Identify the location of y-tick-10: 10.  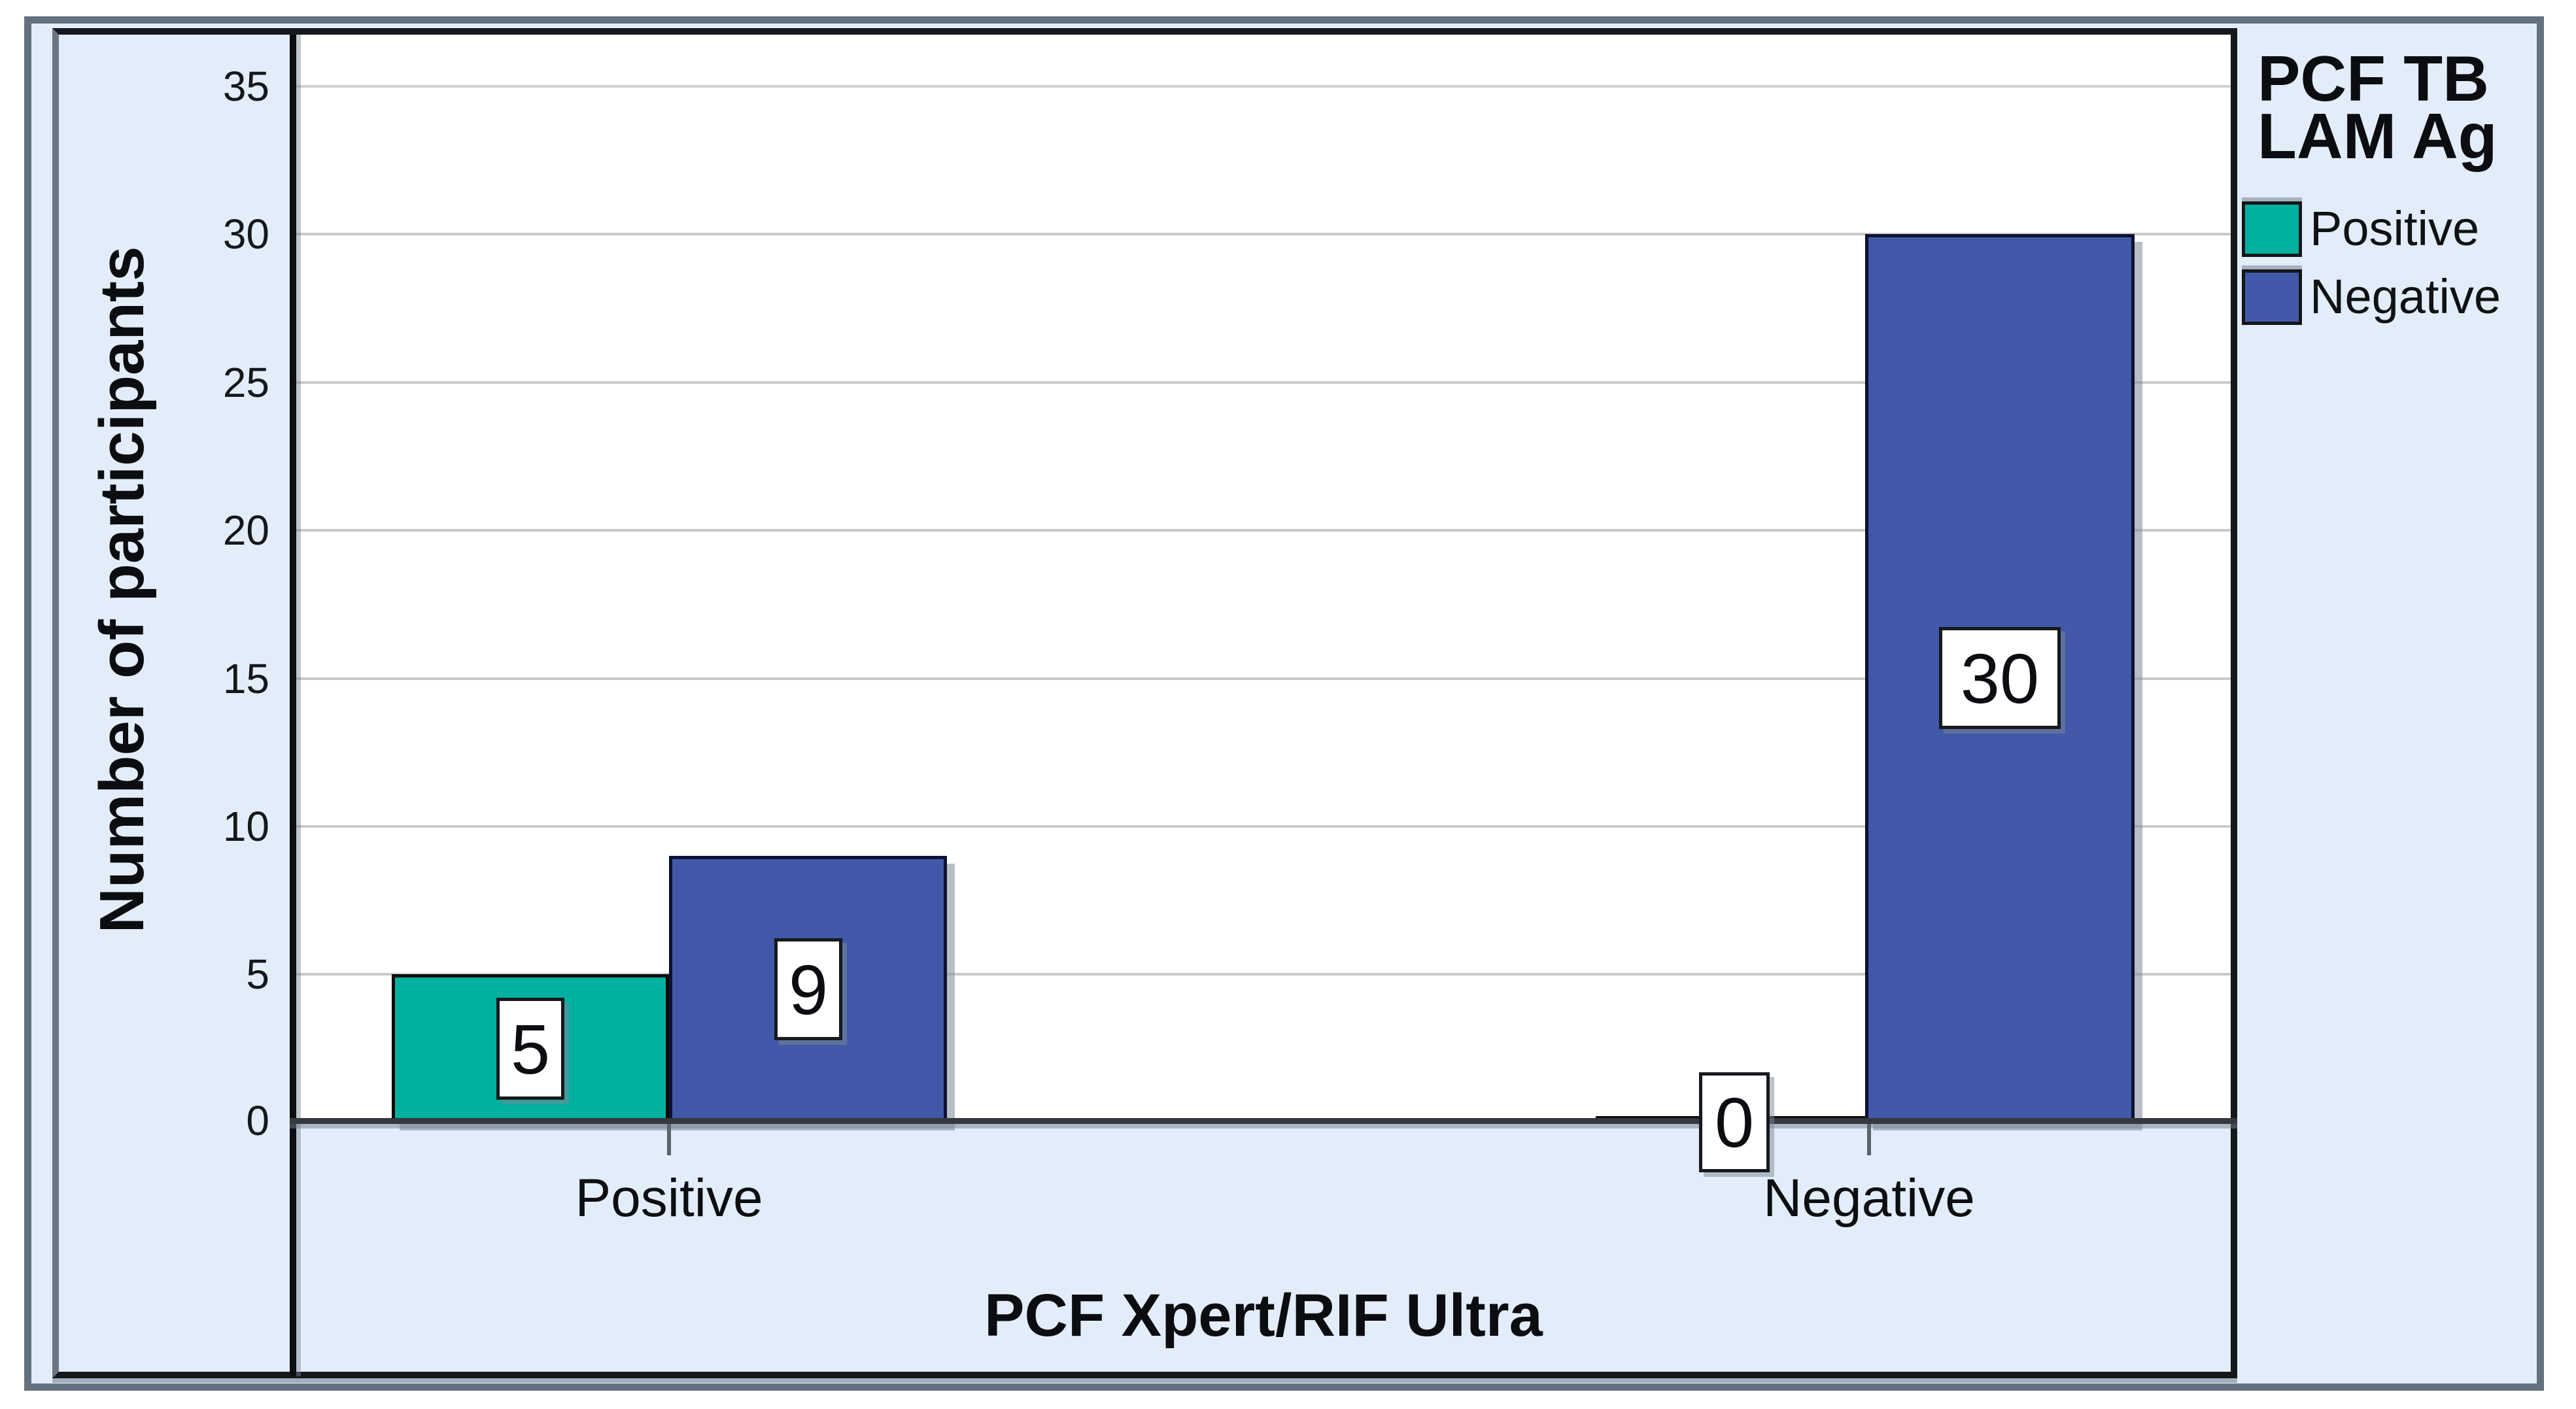
(246, 826).